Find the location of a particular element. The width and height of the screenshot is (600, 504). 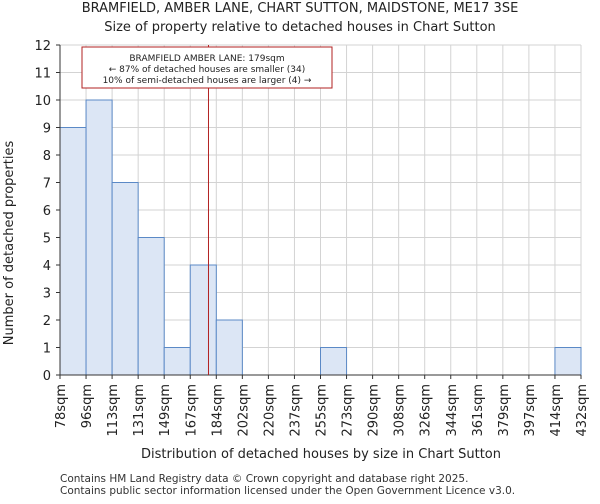

x-tick-label: 273sqm is located at coordinates (348, 410).